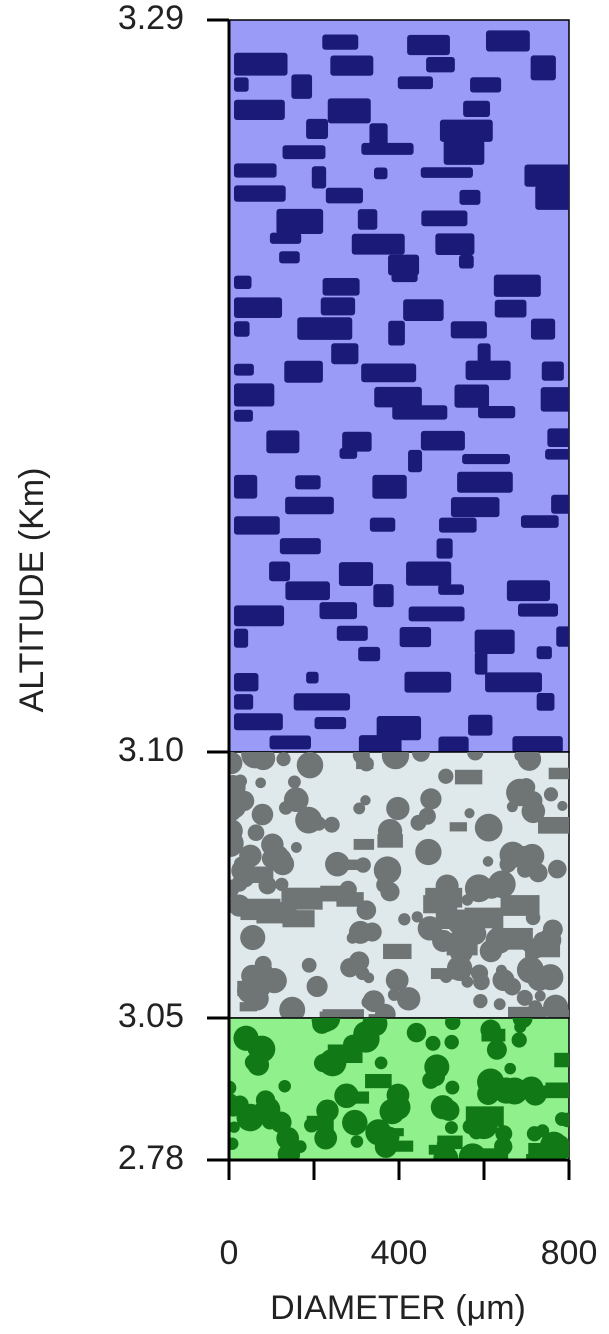 Image resolution: width=609 pixels, height=1334 pixels. What do you see at coordinates (399, 1253) in the screenshot?
I see `x-tick-label: 400` at bounding box center [399, 1253].